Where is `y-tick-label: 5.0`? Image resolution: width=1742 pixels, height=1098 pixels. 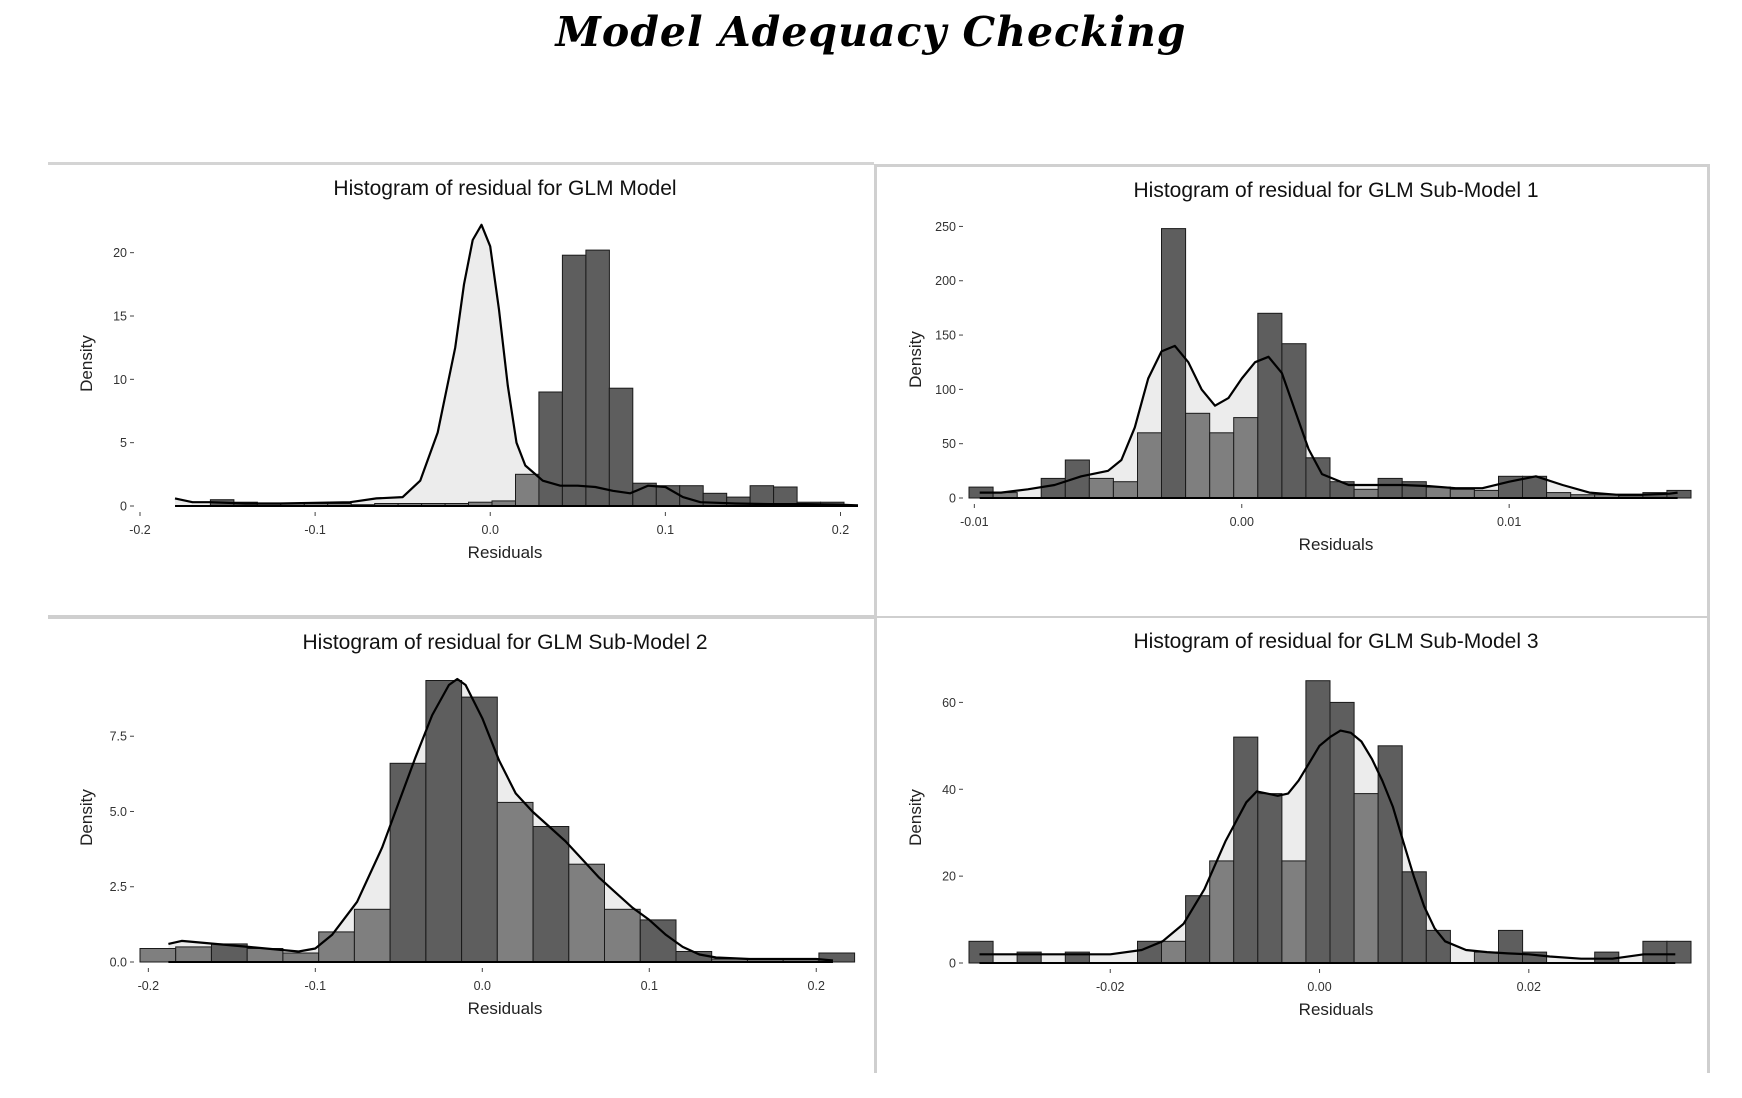 y-tick-label: 5.0 is located at coordinates (118, 812).